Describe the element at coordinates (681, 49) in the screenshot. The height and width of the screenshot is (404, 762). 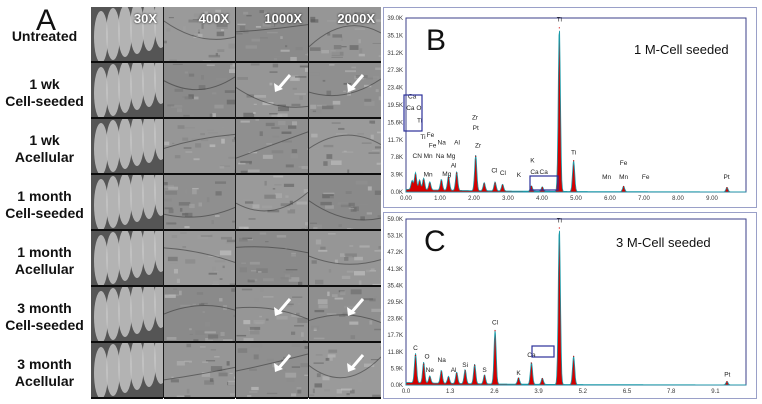
I see `chart-title: 1 M-Cell seeded` at that location.